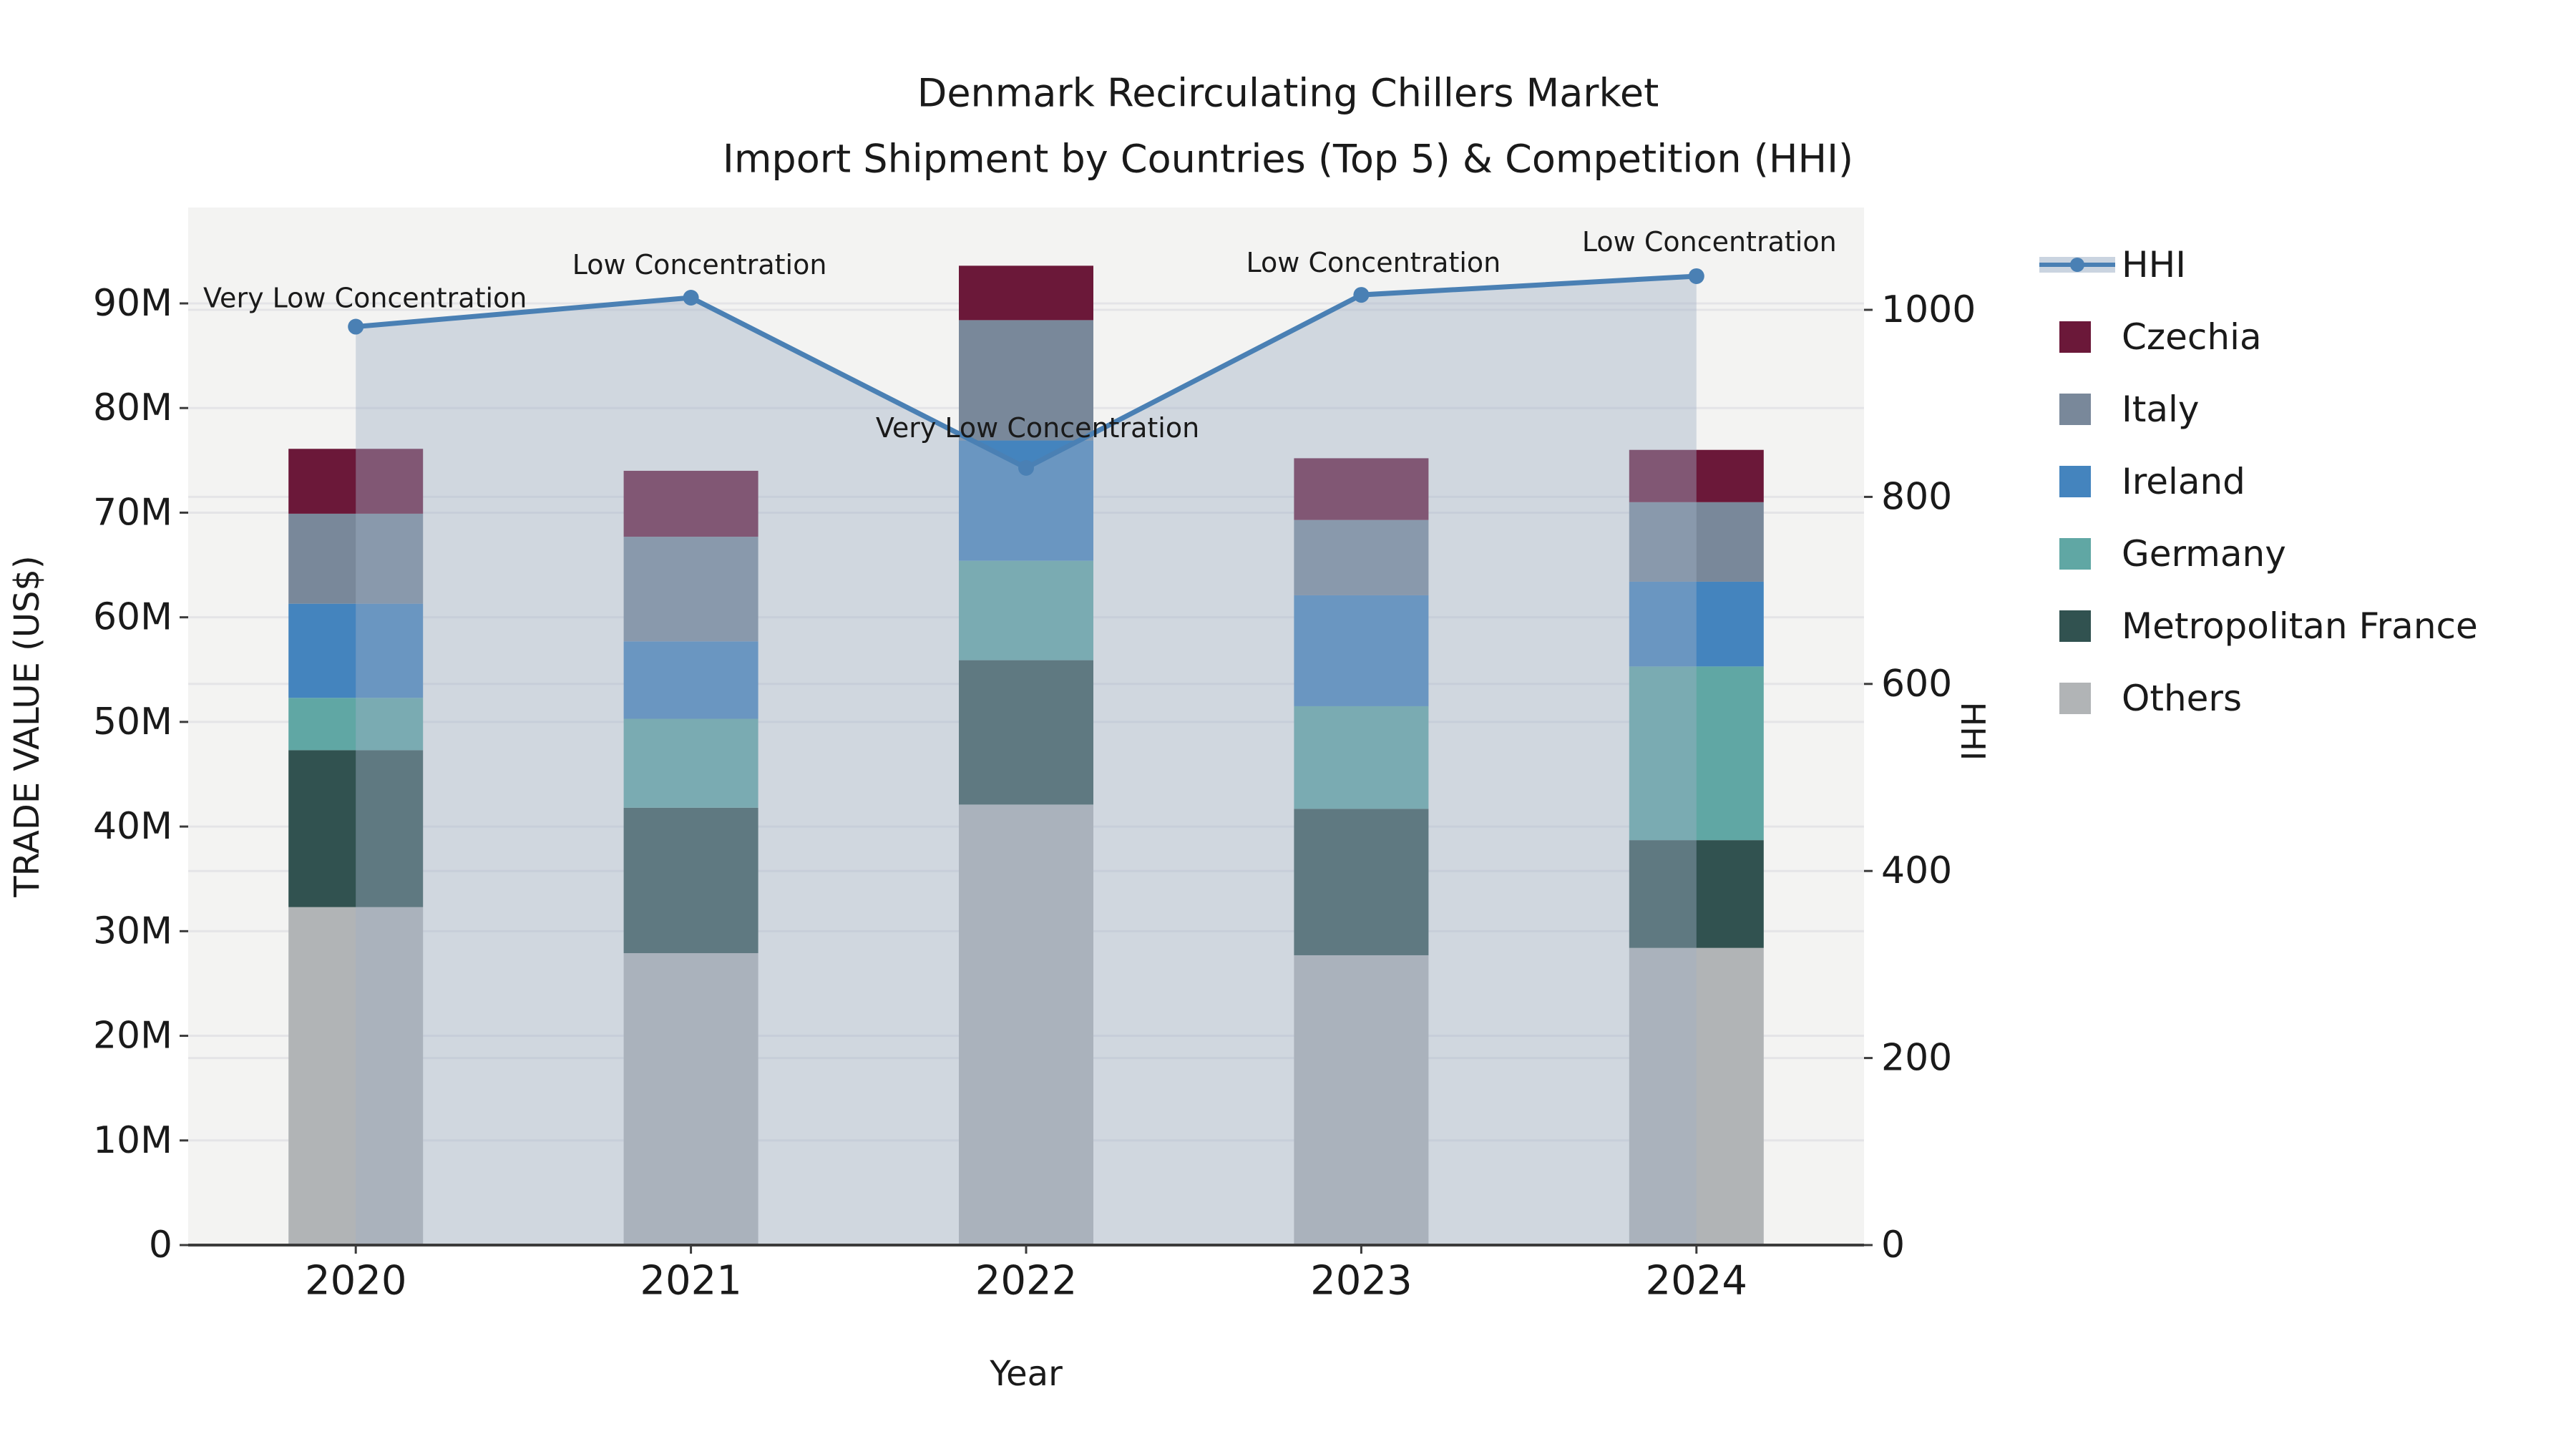 Image resolution: width=2576 pixels, height=1449 pixels. I want to click on legend-item-label: Ireland, so click(2183, 481).